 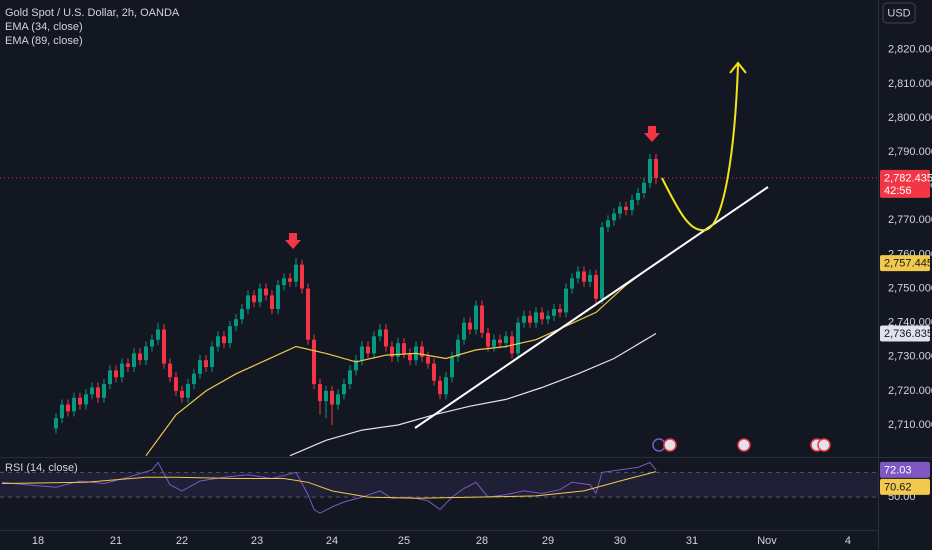 I want to click on down-arrow, so click(x=293, y=241).